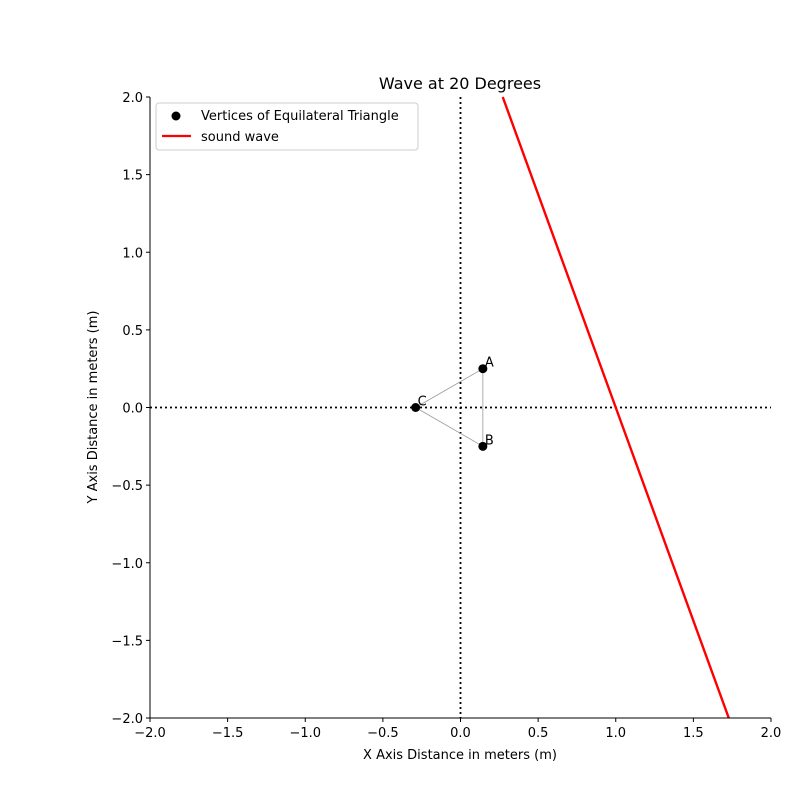  Describe the element at coordinates (460, 733) in the screenshot. I see `x-tick-label: 0.0` at that location.